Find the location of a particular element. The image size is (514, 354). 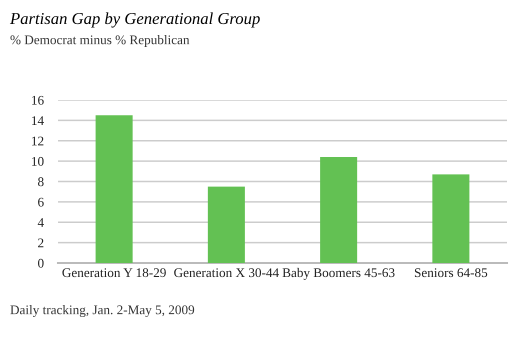

x-tick-label: Seniors 64-85 is located at coordinates (451, 273).